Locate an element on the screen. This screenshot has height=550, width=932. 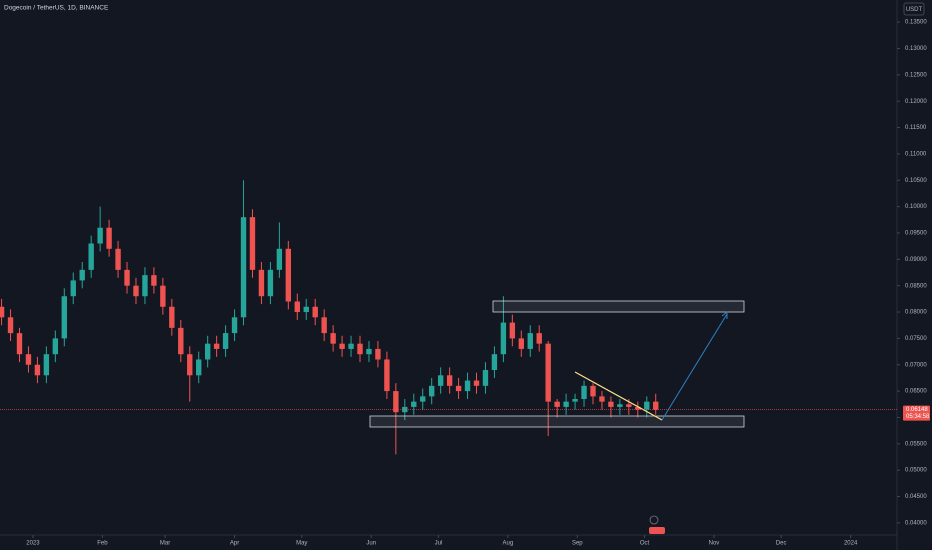
currency-button is located at coordinates (914, 9).